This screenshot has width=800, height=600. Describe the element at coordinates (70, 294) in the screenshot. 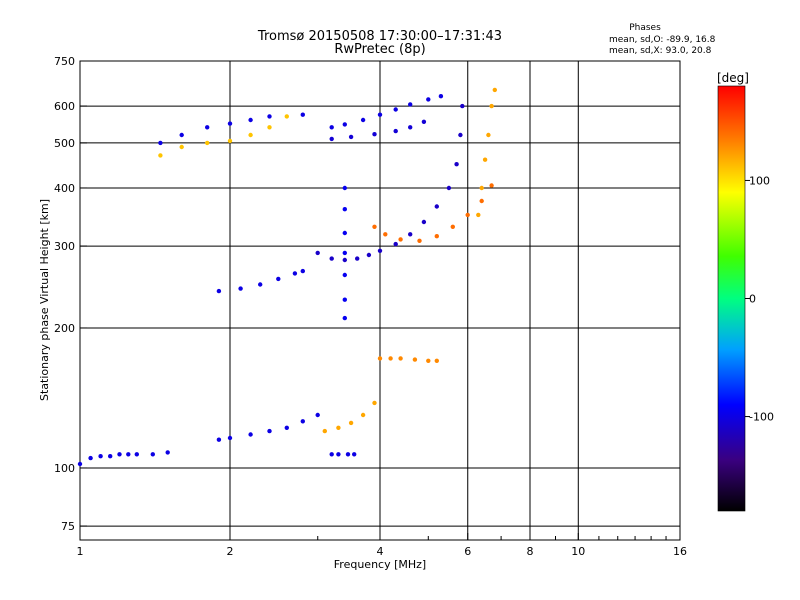

I see `y-axis-ticks: 75 100 200 300 400 500 600 750` at that location.